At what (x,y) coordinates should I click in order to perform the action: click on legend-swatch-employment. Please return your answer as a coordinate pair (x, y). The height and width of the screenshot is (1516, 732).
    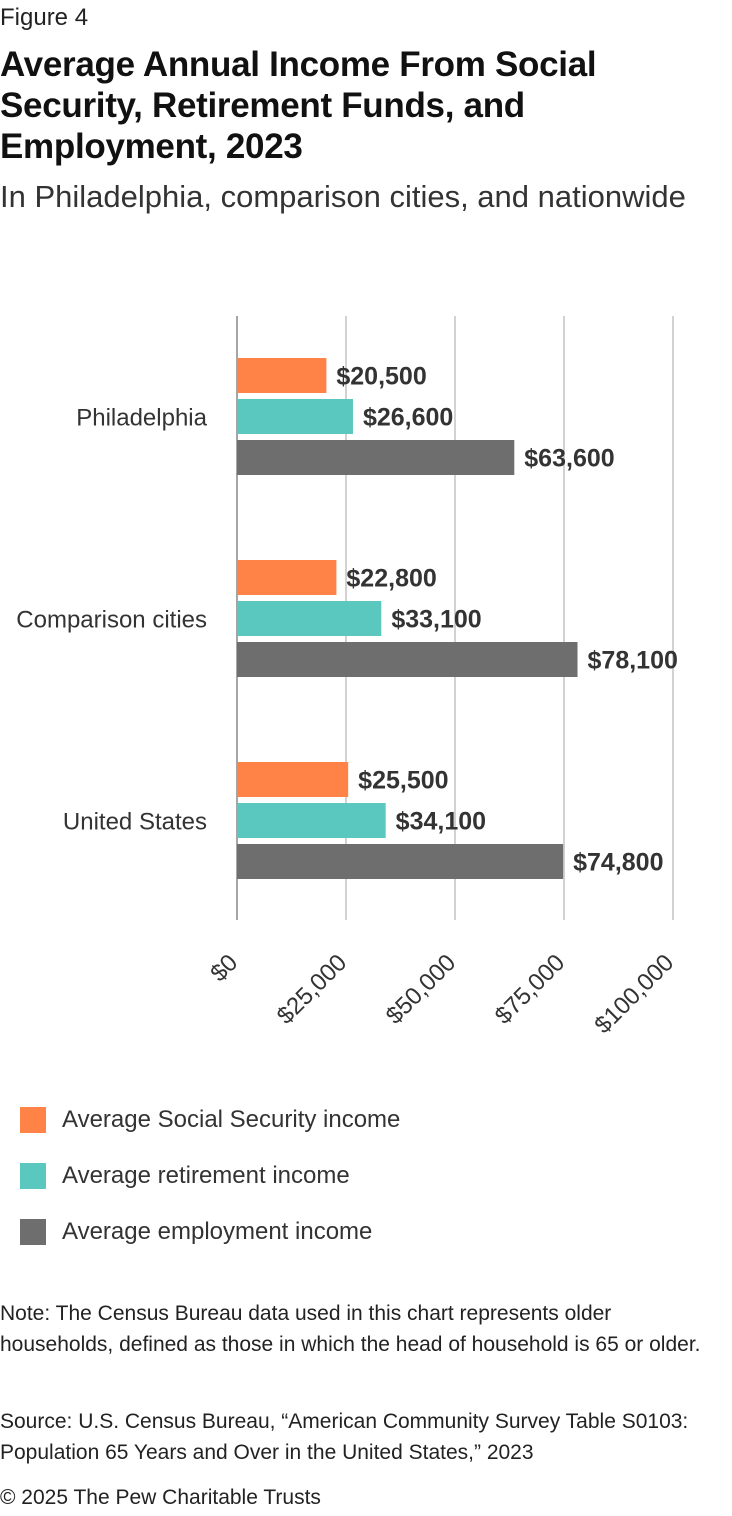
    Looking at the image, I should click on (33, 1232).